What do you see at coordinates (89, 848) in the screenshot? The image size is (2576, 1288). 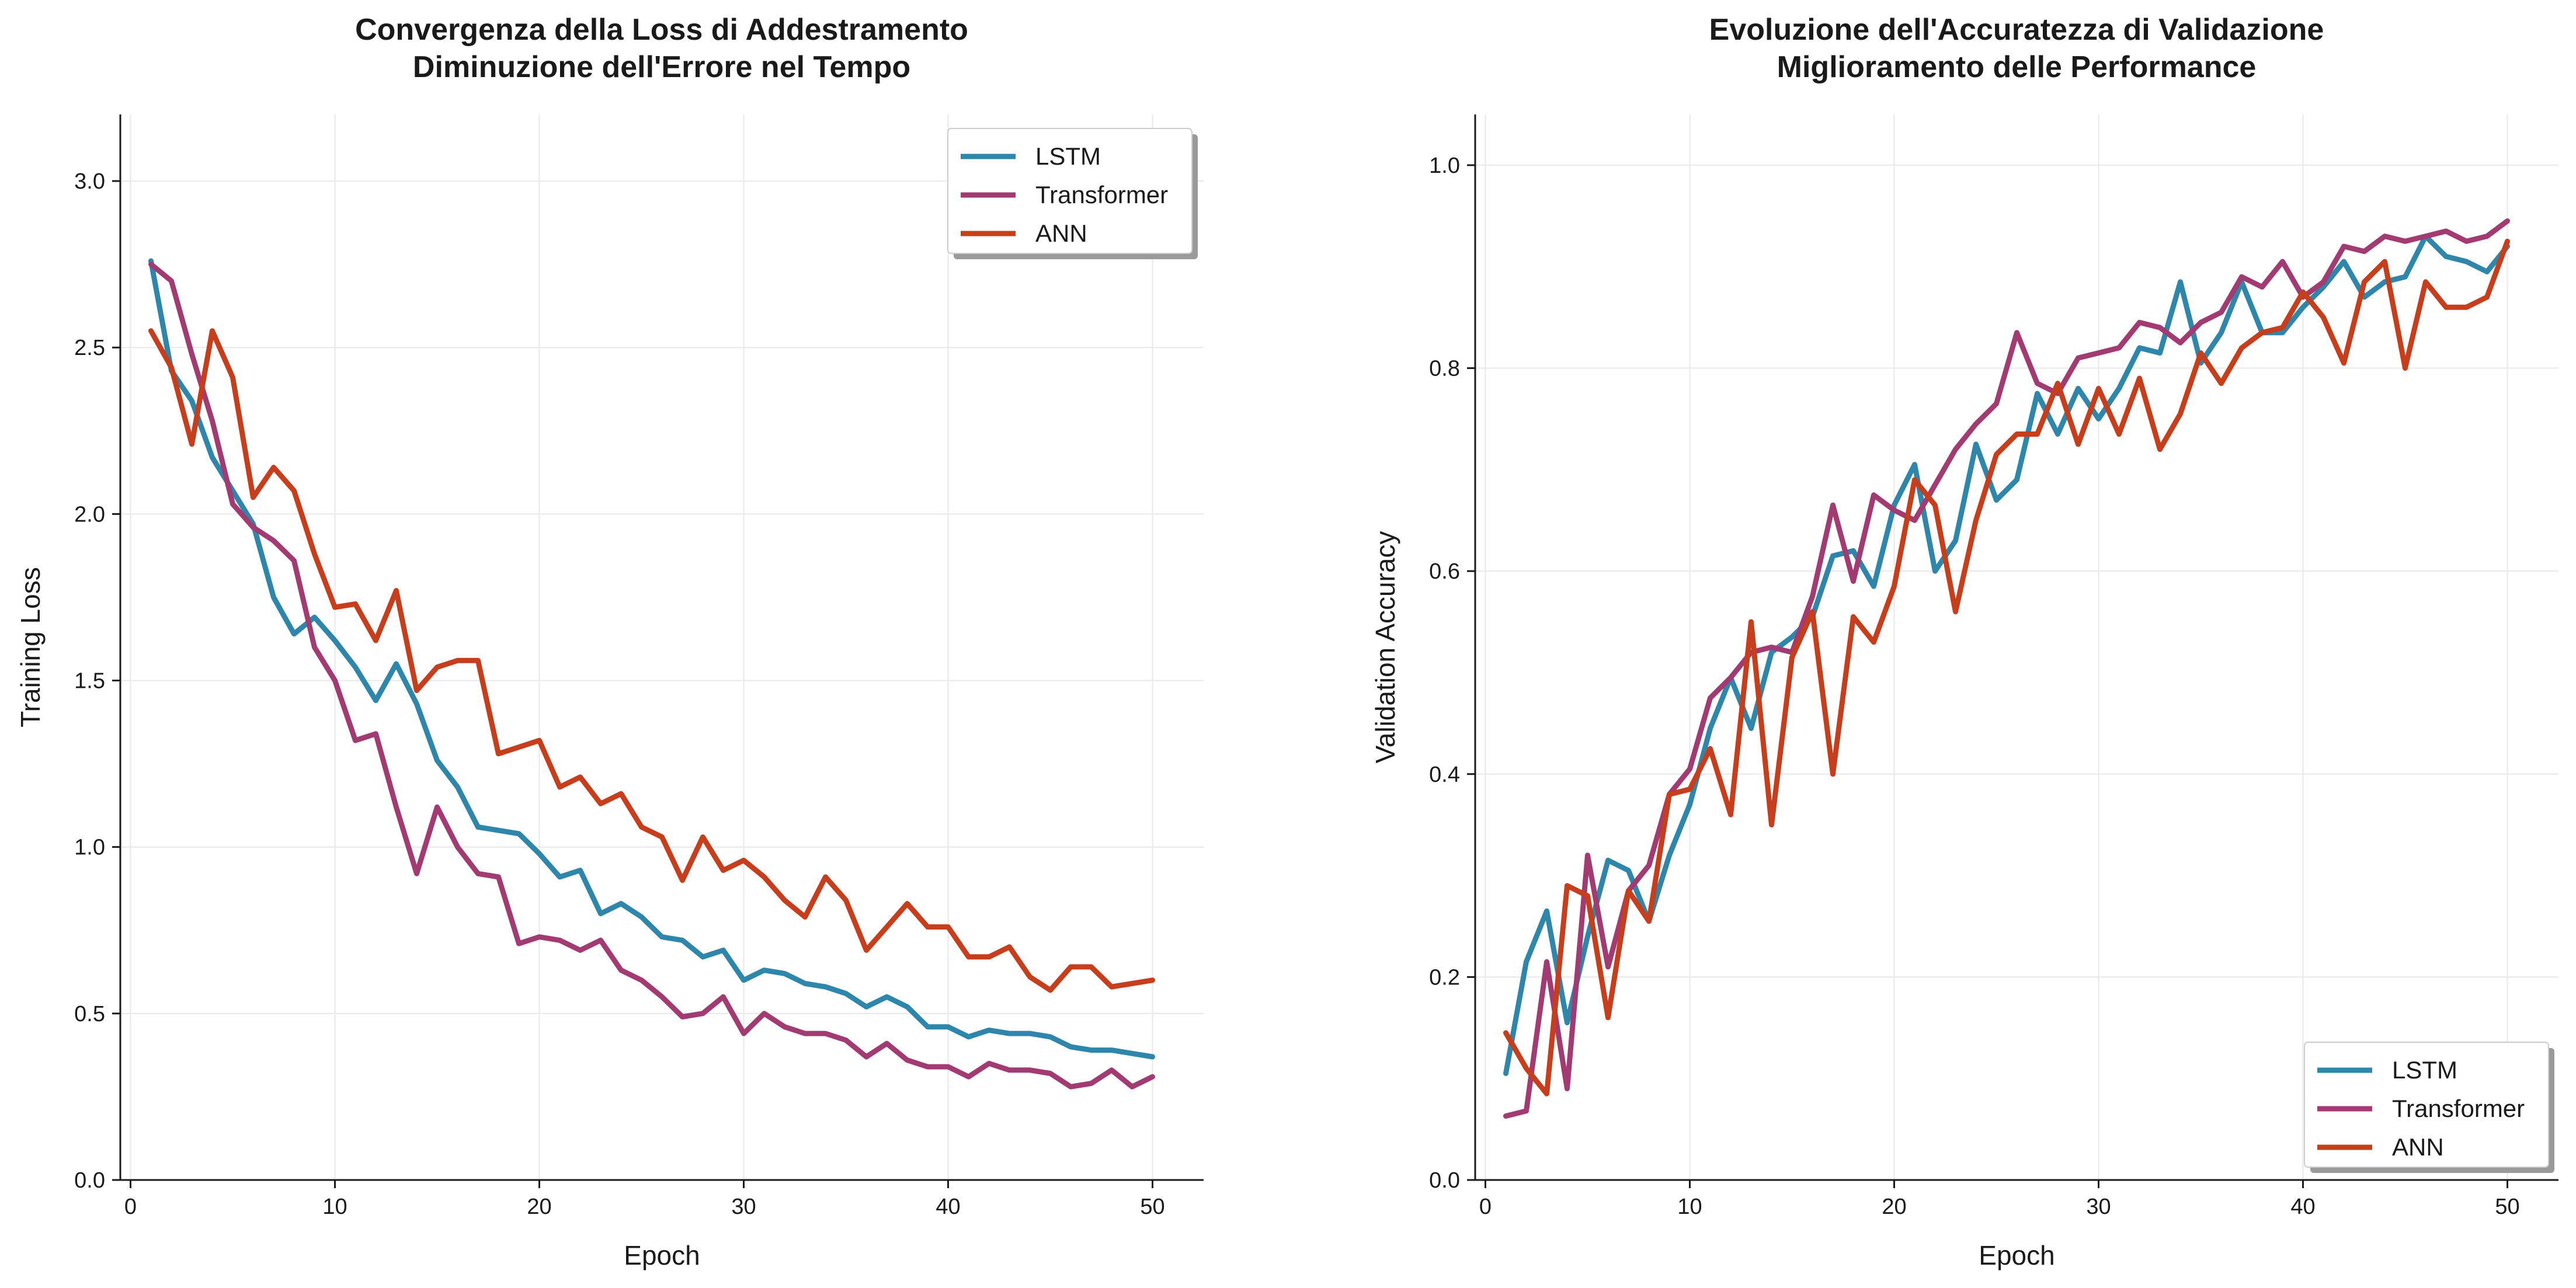 I see `y-tick-label: 1.0` at bounding box center [89, 848].